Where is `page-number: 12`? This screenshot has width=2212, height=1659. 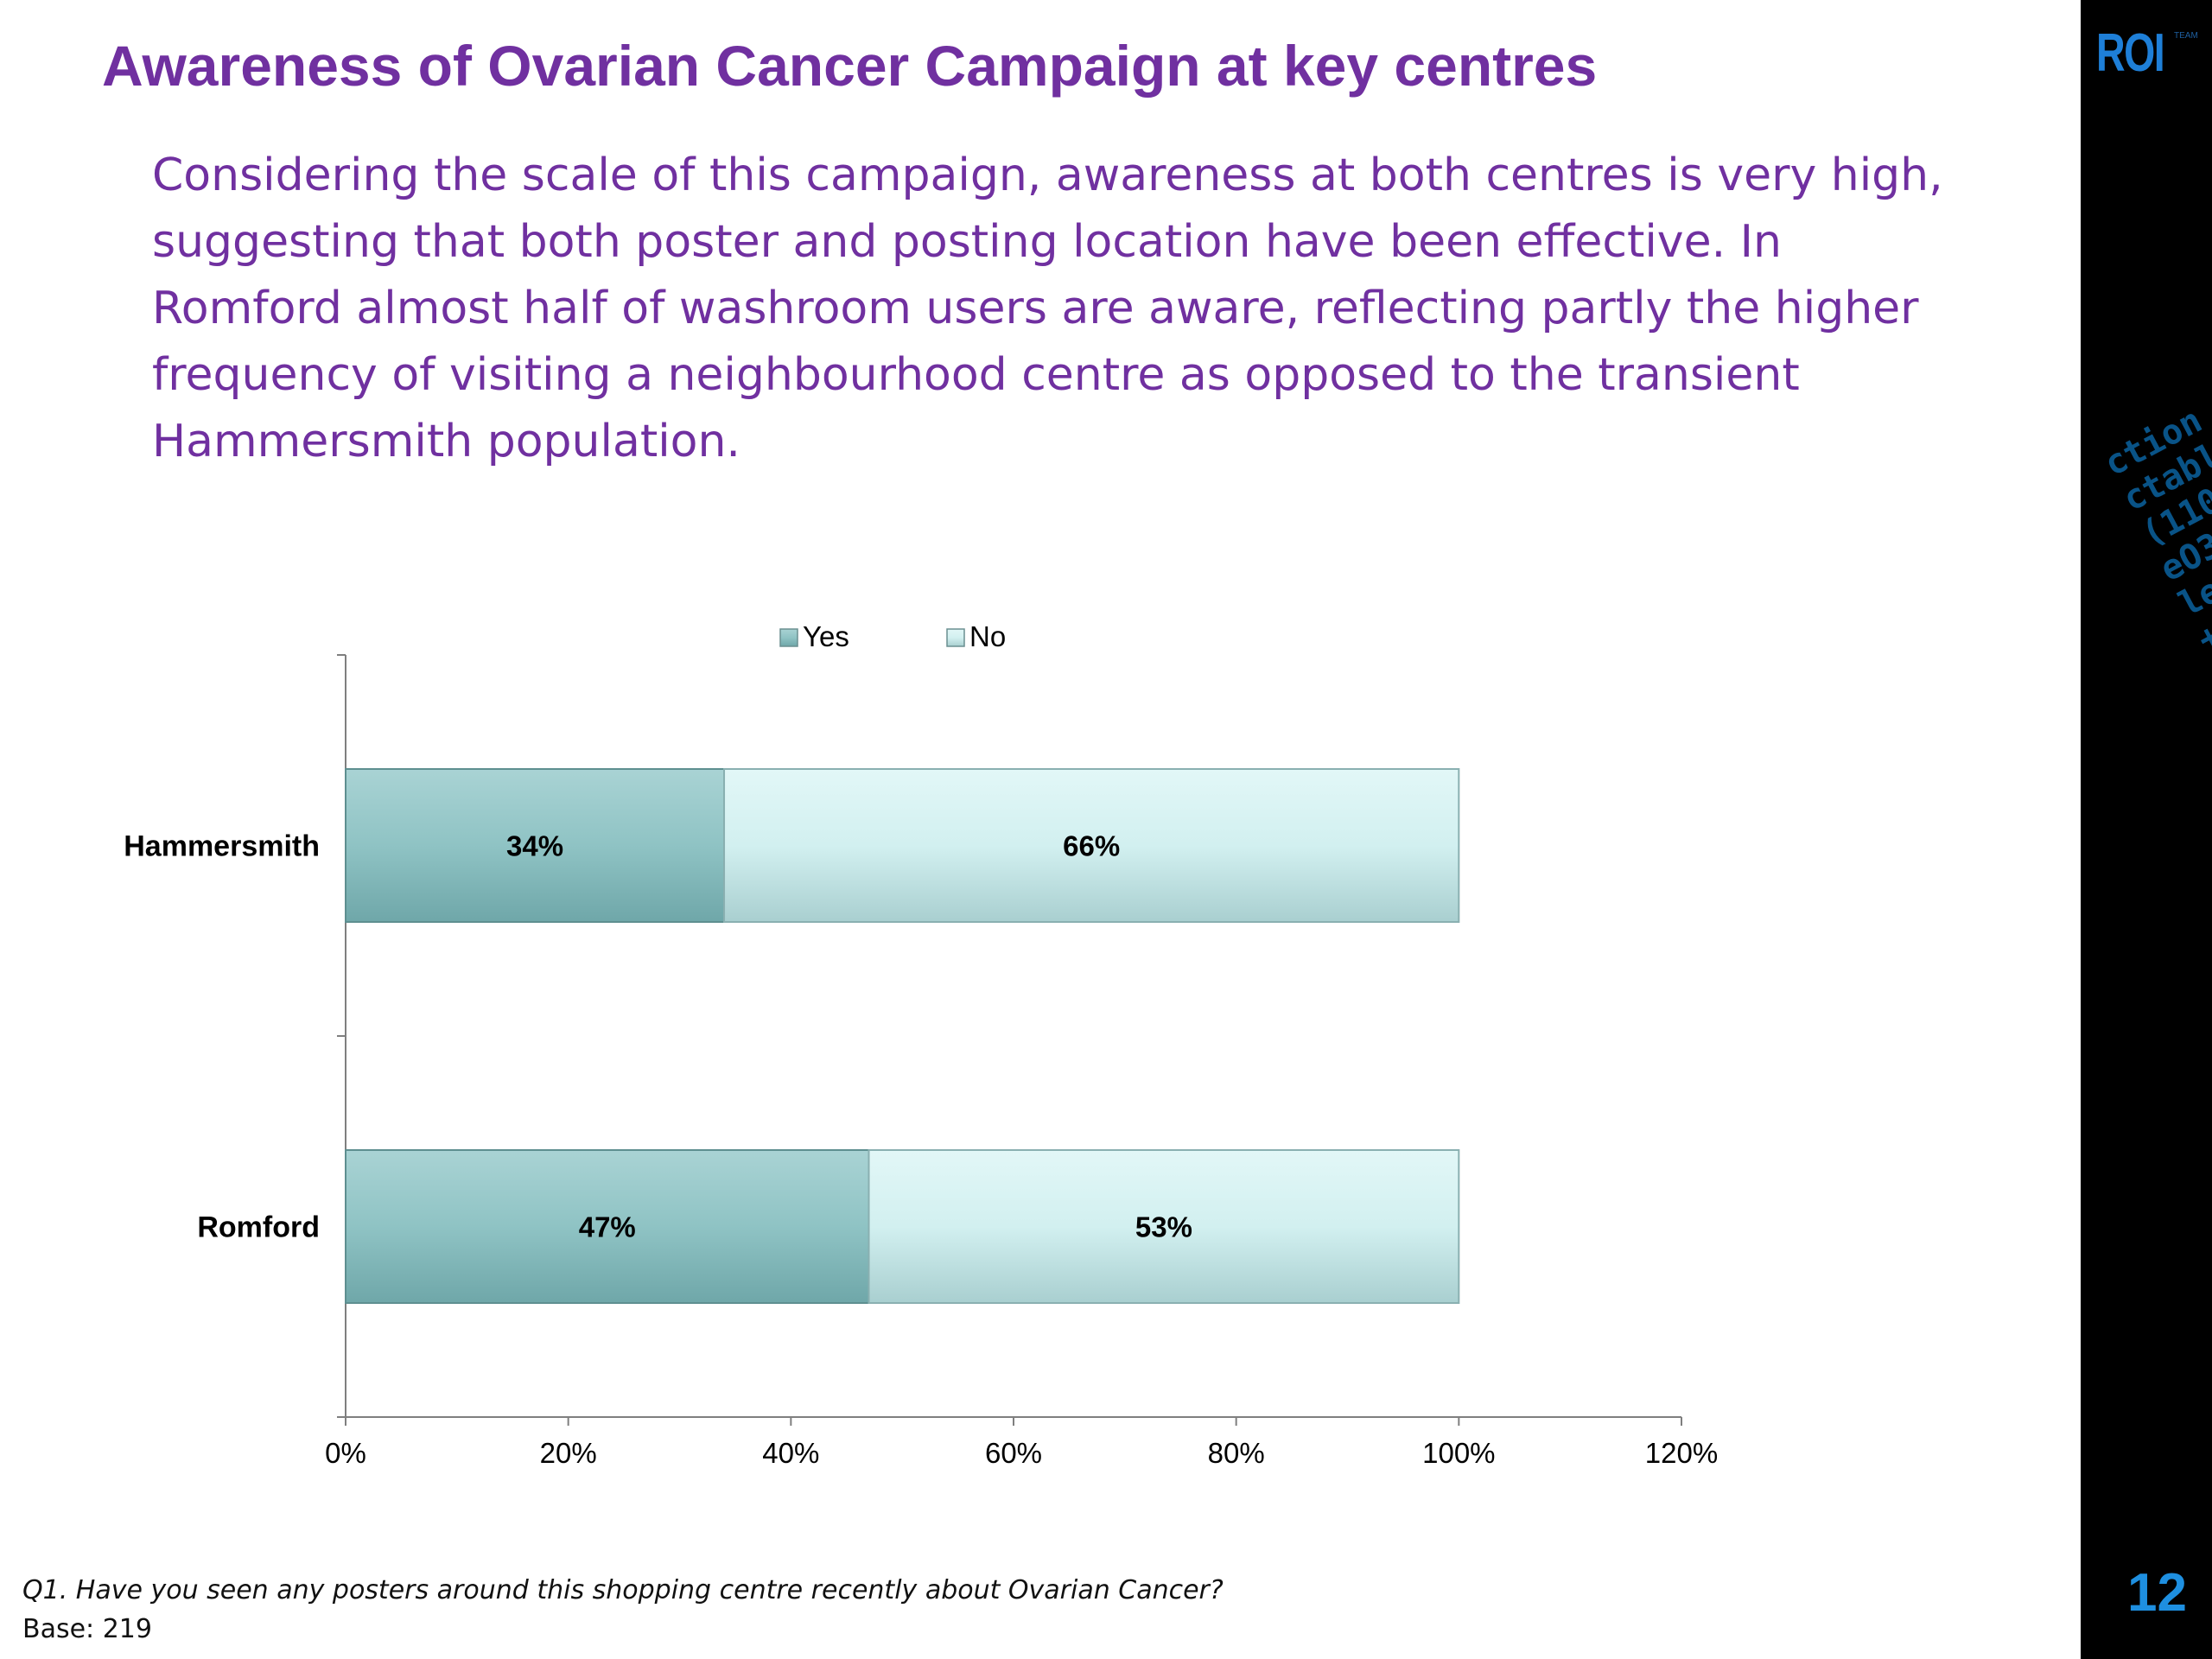 page-number: 12 is located at coordinates (2157, 1593).